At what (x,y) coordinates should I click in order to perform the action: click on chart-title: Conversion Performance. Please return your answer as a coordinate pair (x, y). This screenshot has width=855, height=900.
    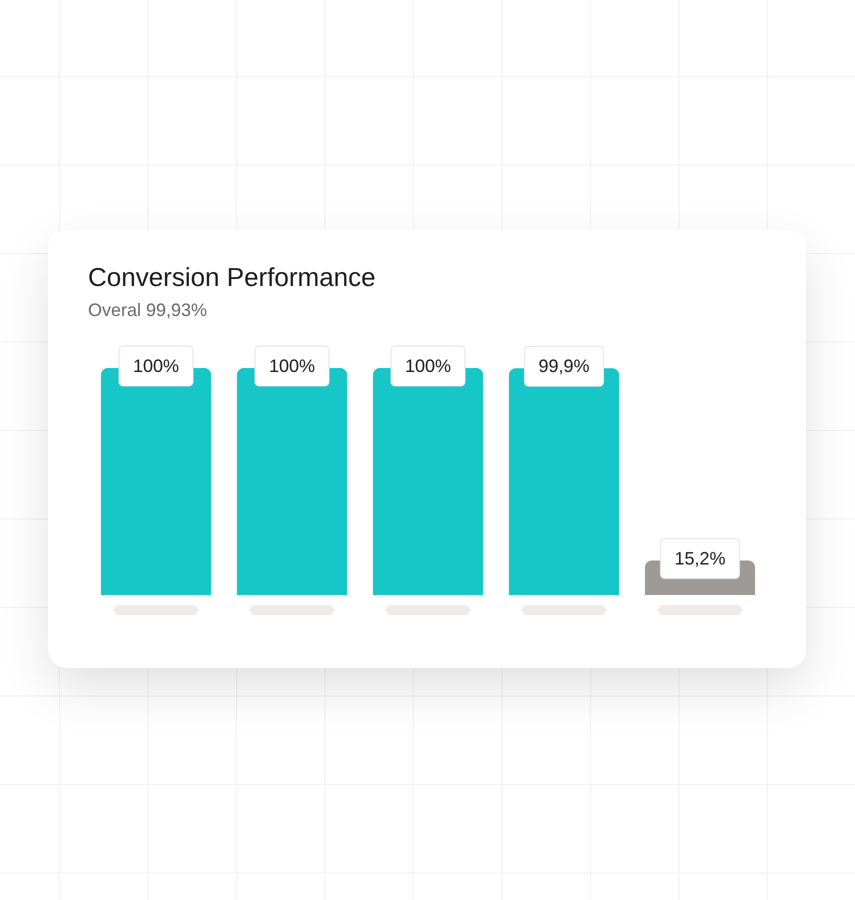
    Looking at the image, I should click on (232, 277).